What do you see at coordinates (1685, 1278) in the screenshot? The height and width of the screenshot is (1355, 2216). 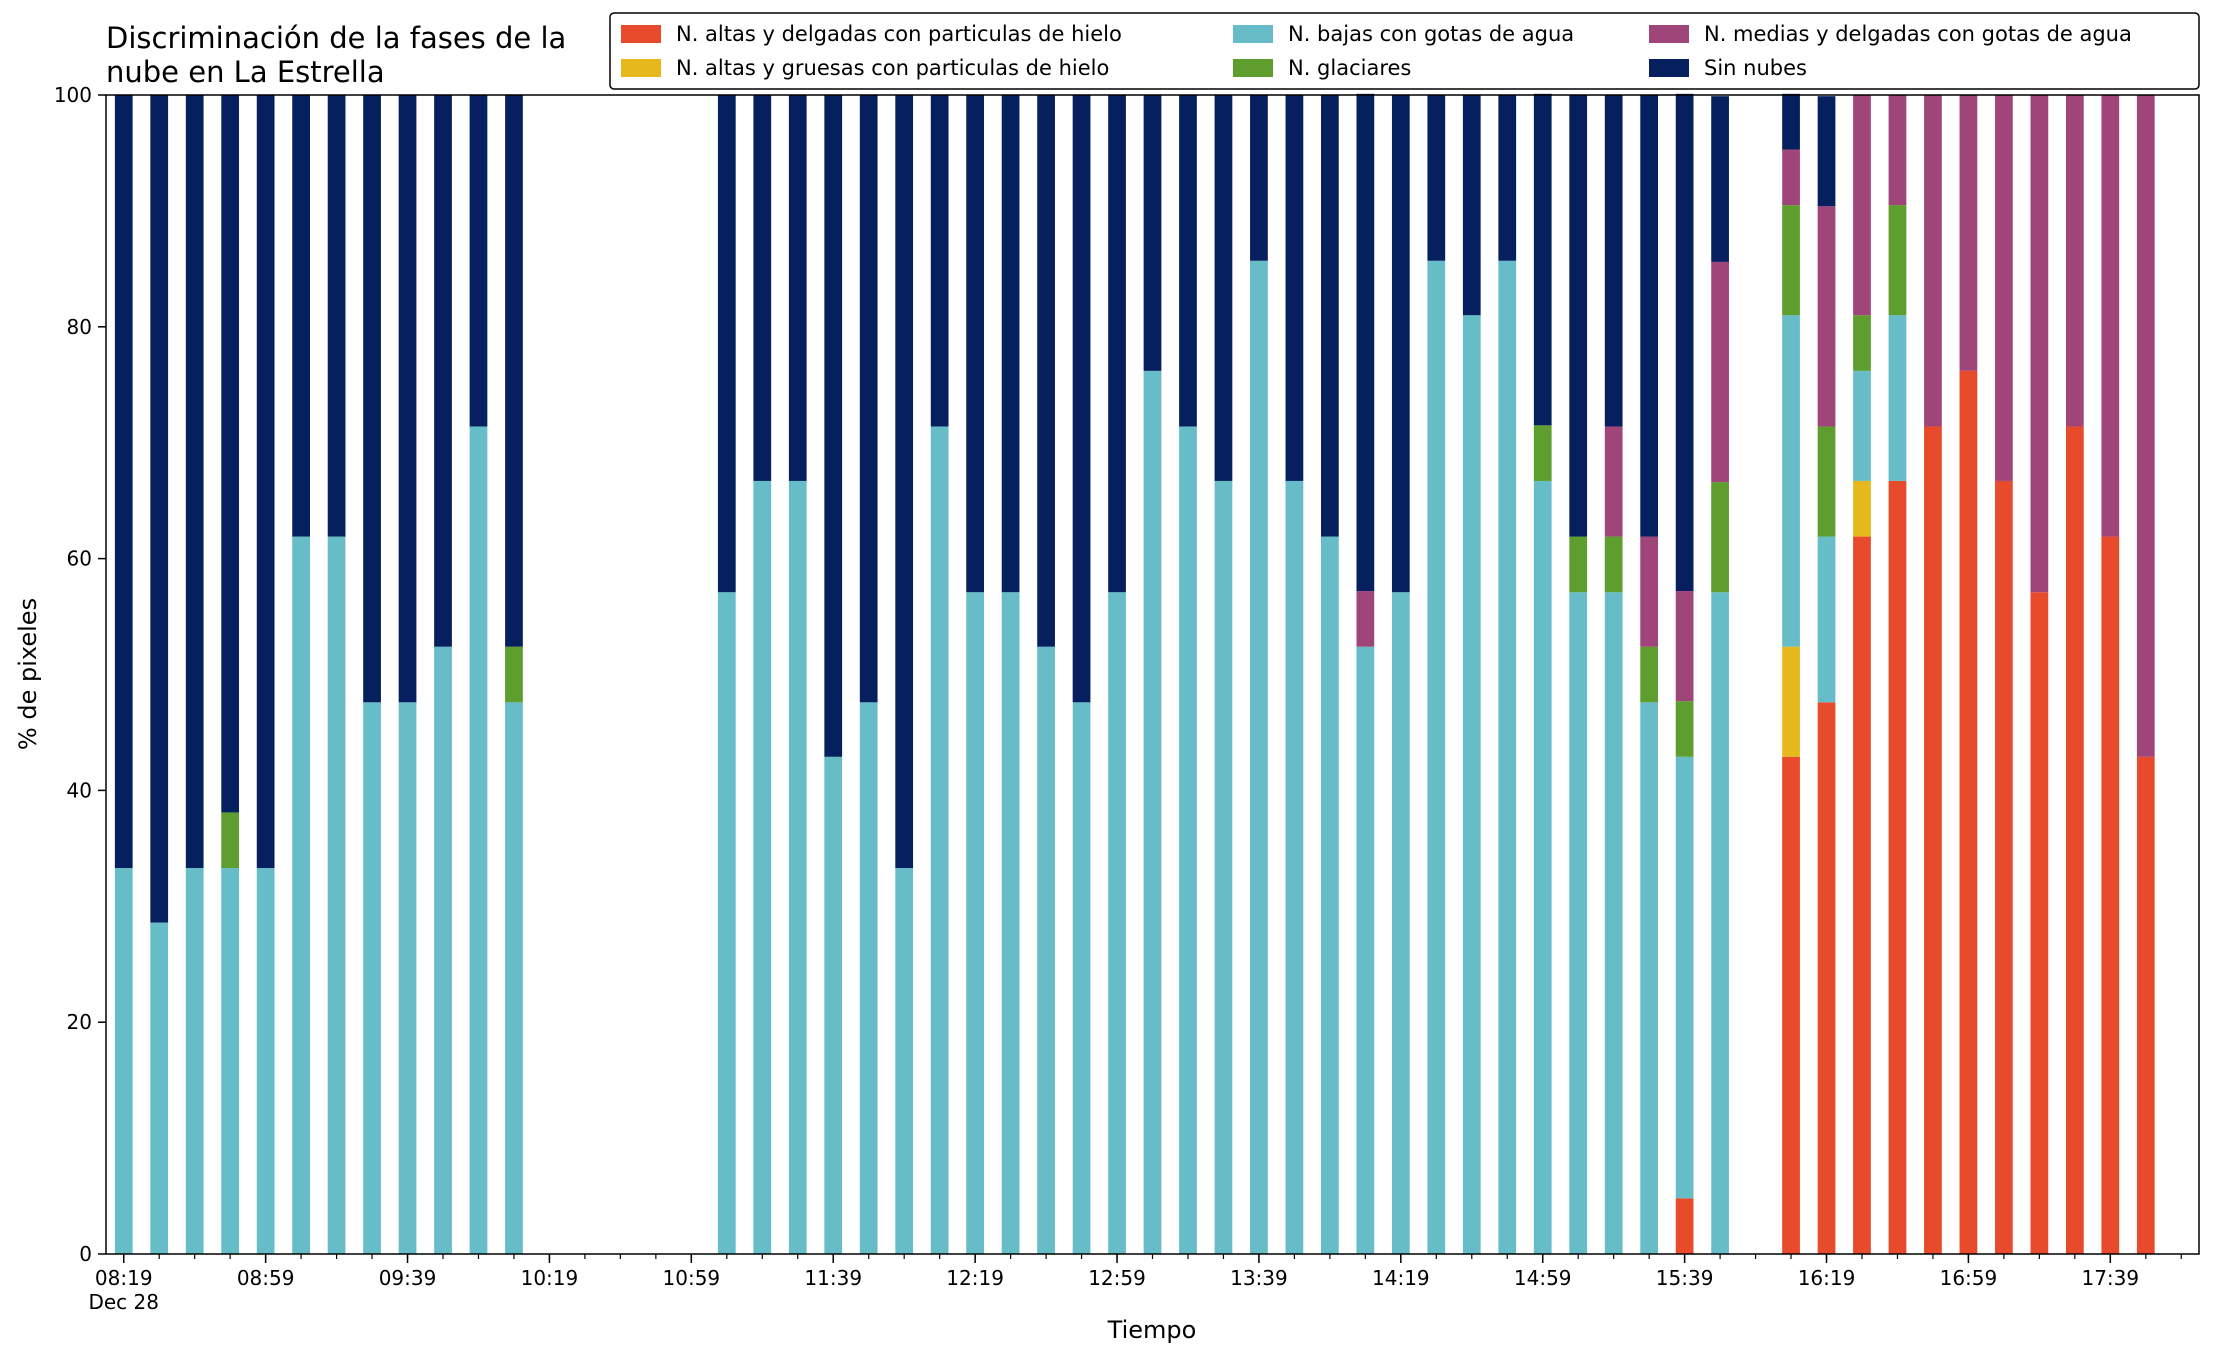 I see `x-tick-label: 15:39` at bounding box center [1685, 1278].